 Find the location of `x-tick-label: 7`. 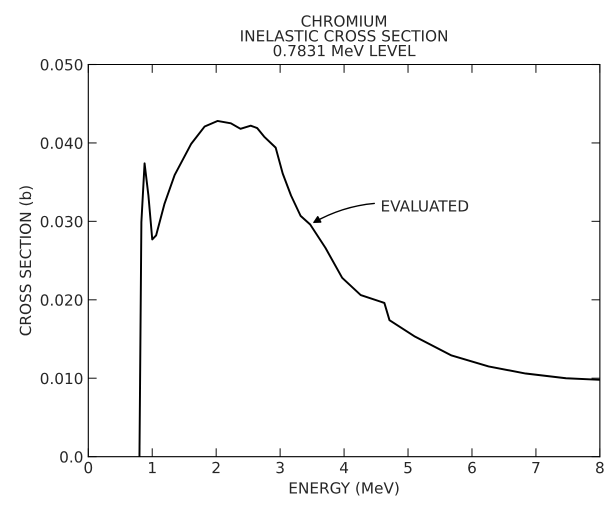

x-tick-label: 7 is located at coordinates (536, 468).